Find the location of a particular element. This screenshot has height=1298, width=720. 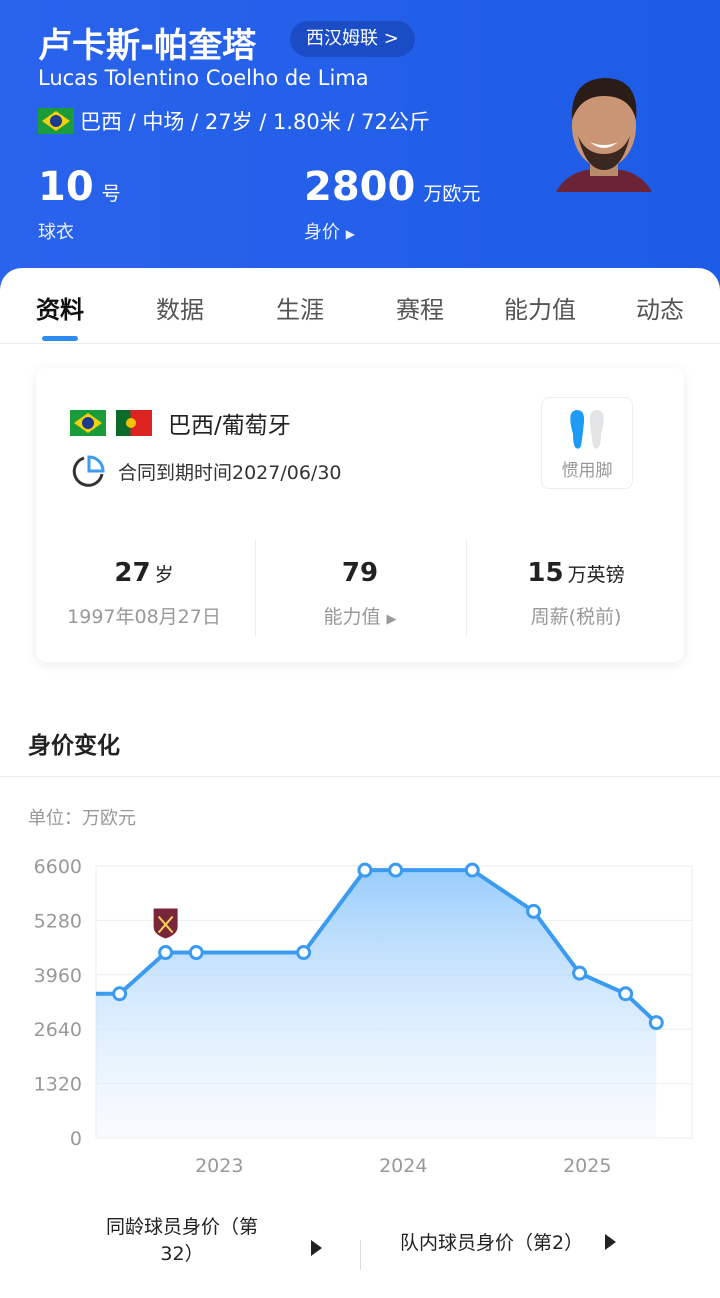

contract-expiry: 合同到期时间2027/06/30 is located at coordinates (207, 471).